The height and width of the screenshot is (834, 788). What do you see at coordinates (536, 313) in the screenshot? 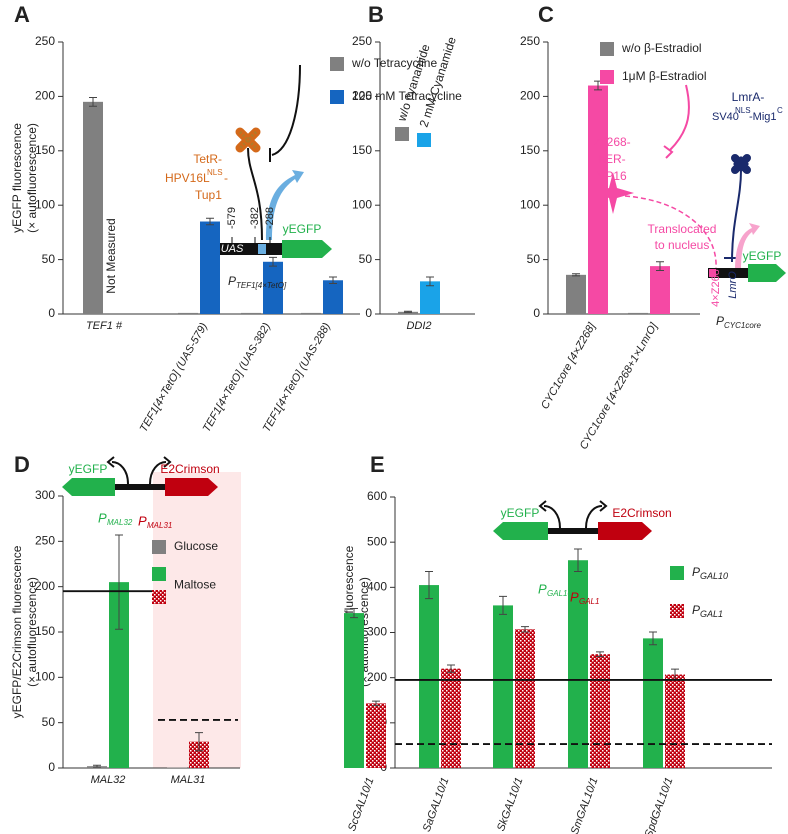
I see `y-tick-label: 0` at bounding box center [536, 313].